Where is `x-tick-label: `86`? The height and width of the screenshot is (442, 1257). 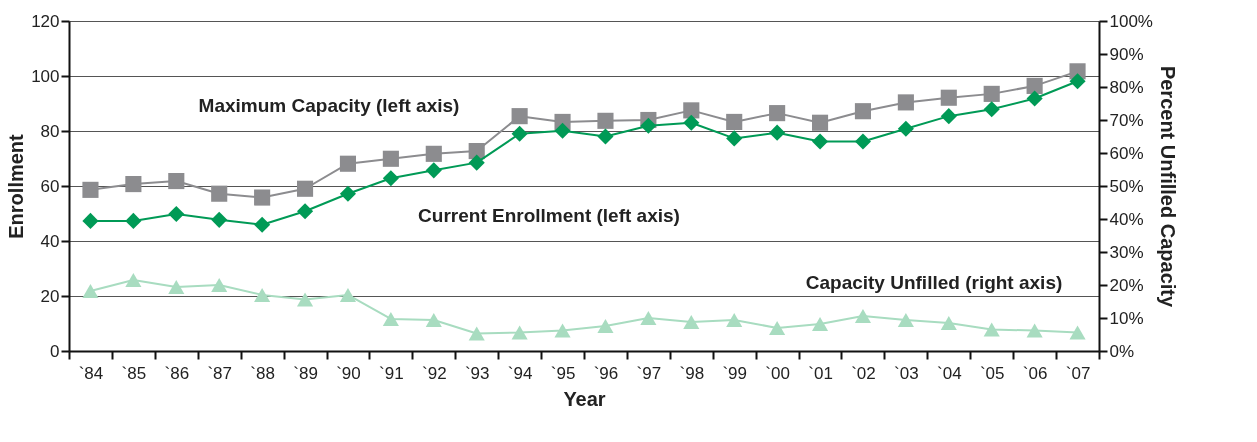
x-tick-label: `86 is located at coordinates (177, 373).